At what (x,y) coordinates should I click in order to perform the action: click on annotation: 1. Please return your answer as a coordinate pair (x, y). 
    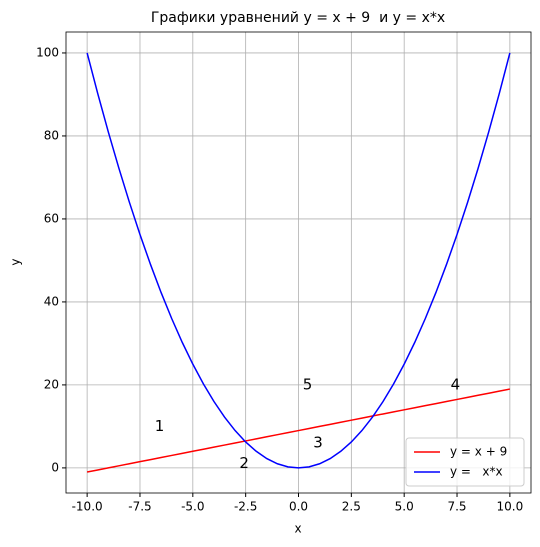
    Looking at the image, I should click on (160, 426).